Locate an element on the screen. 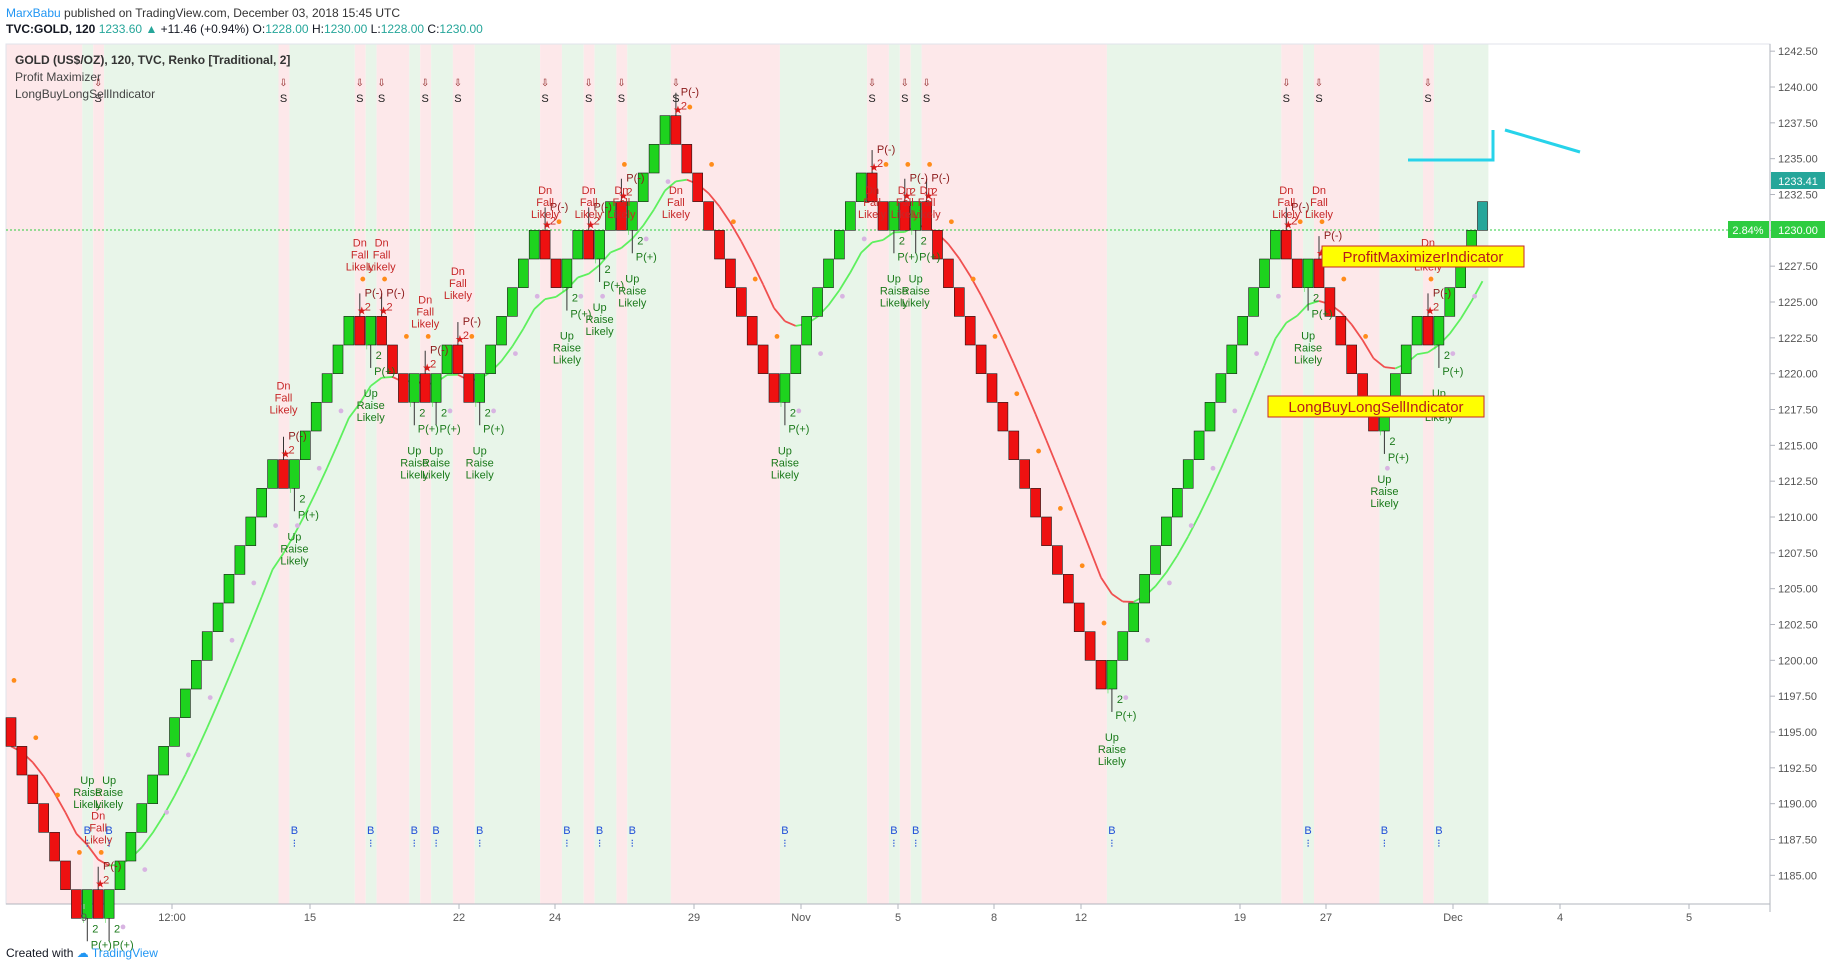  time-tick-label: 12:00 is located at coordinates (172, 918).